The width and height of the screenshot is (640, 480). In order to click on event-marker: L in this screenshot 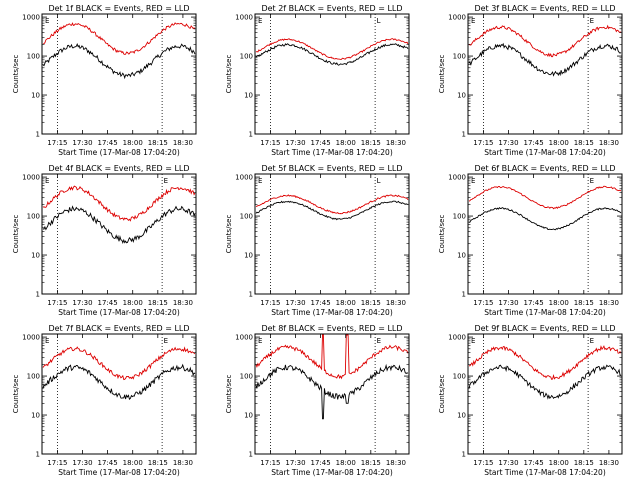, I will do `click(379, 21)`.